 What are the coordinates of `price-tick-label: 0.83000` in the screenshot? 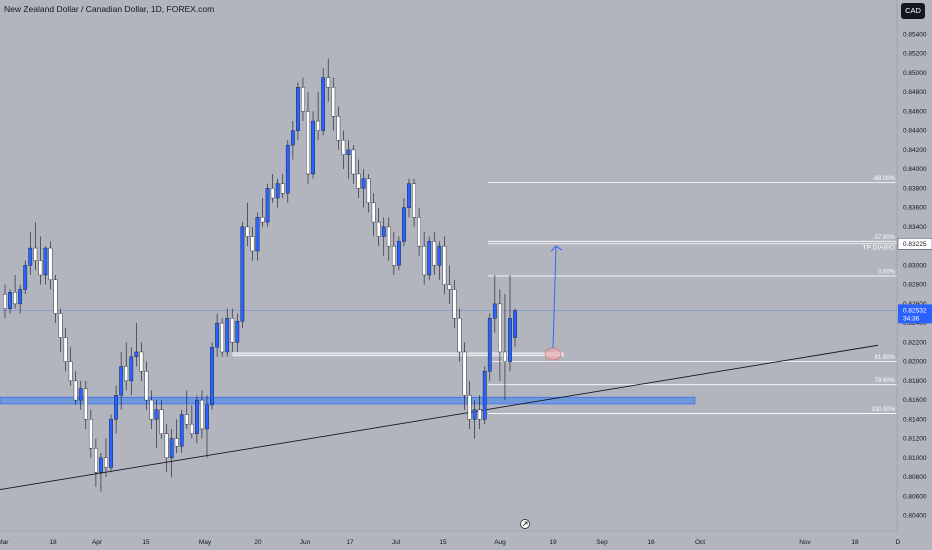 It's located at (915, 265).